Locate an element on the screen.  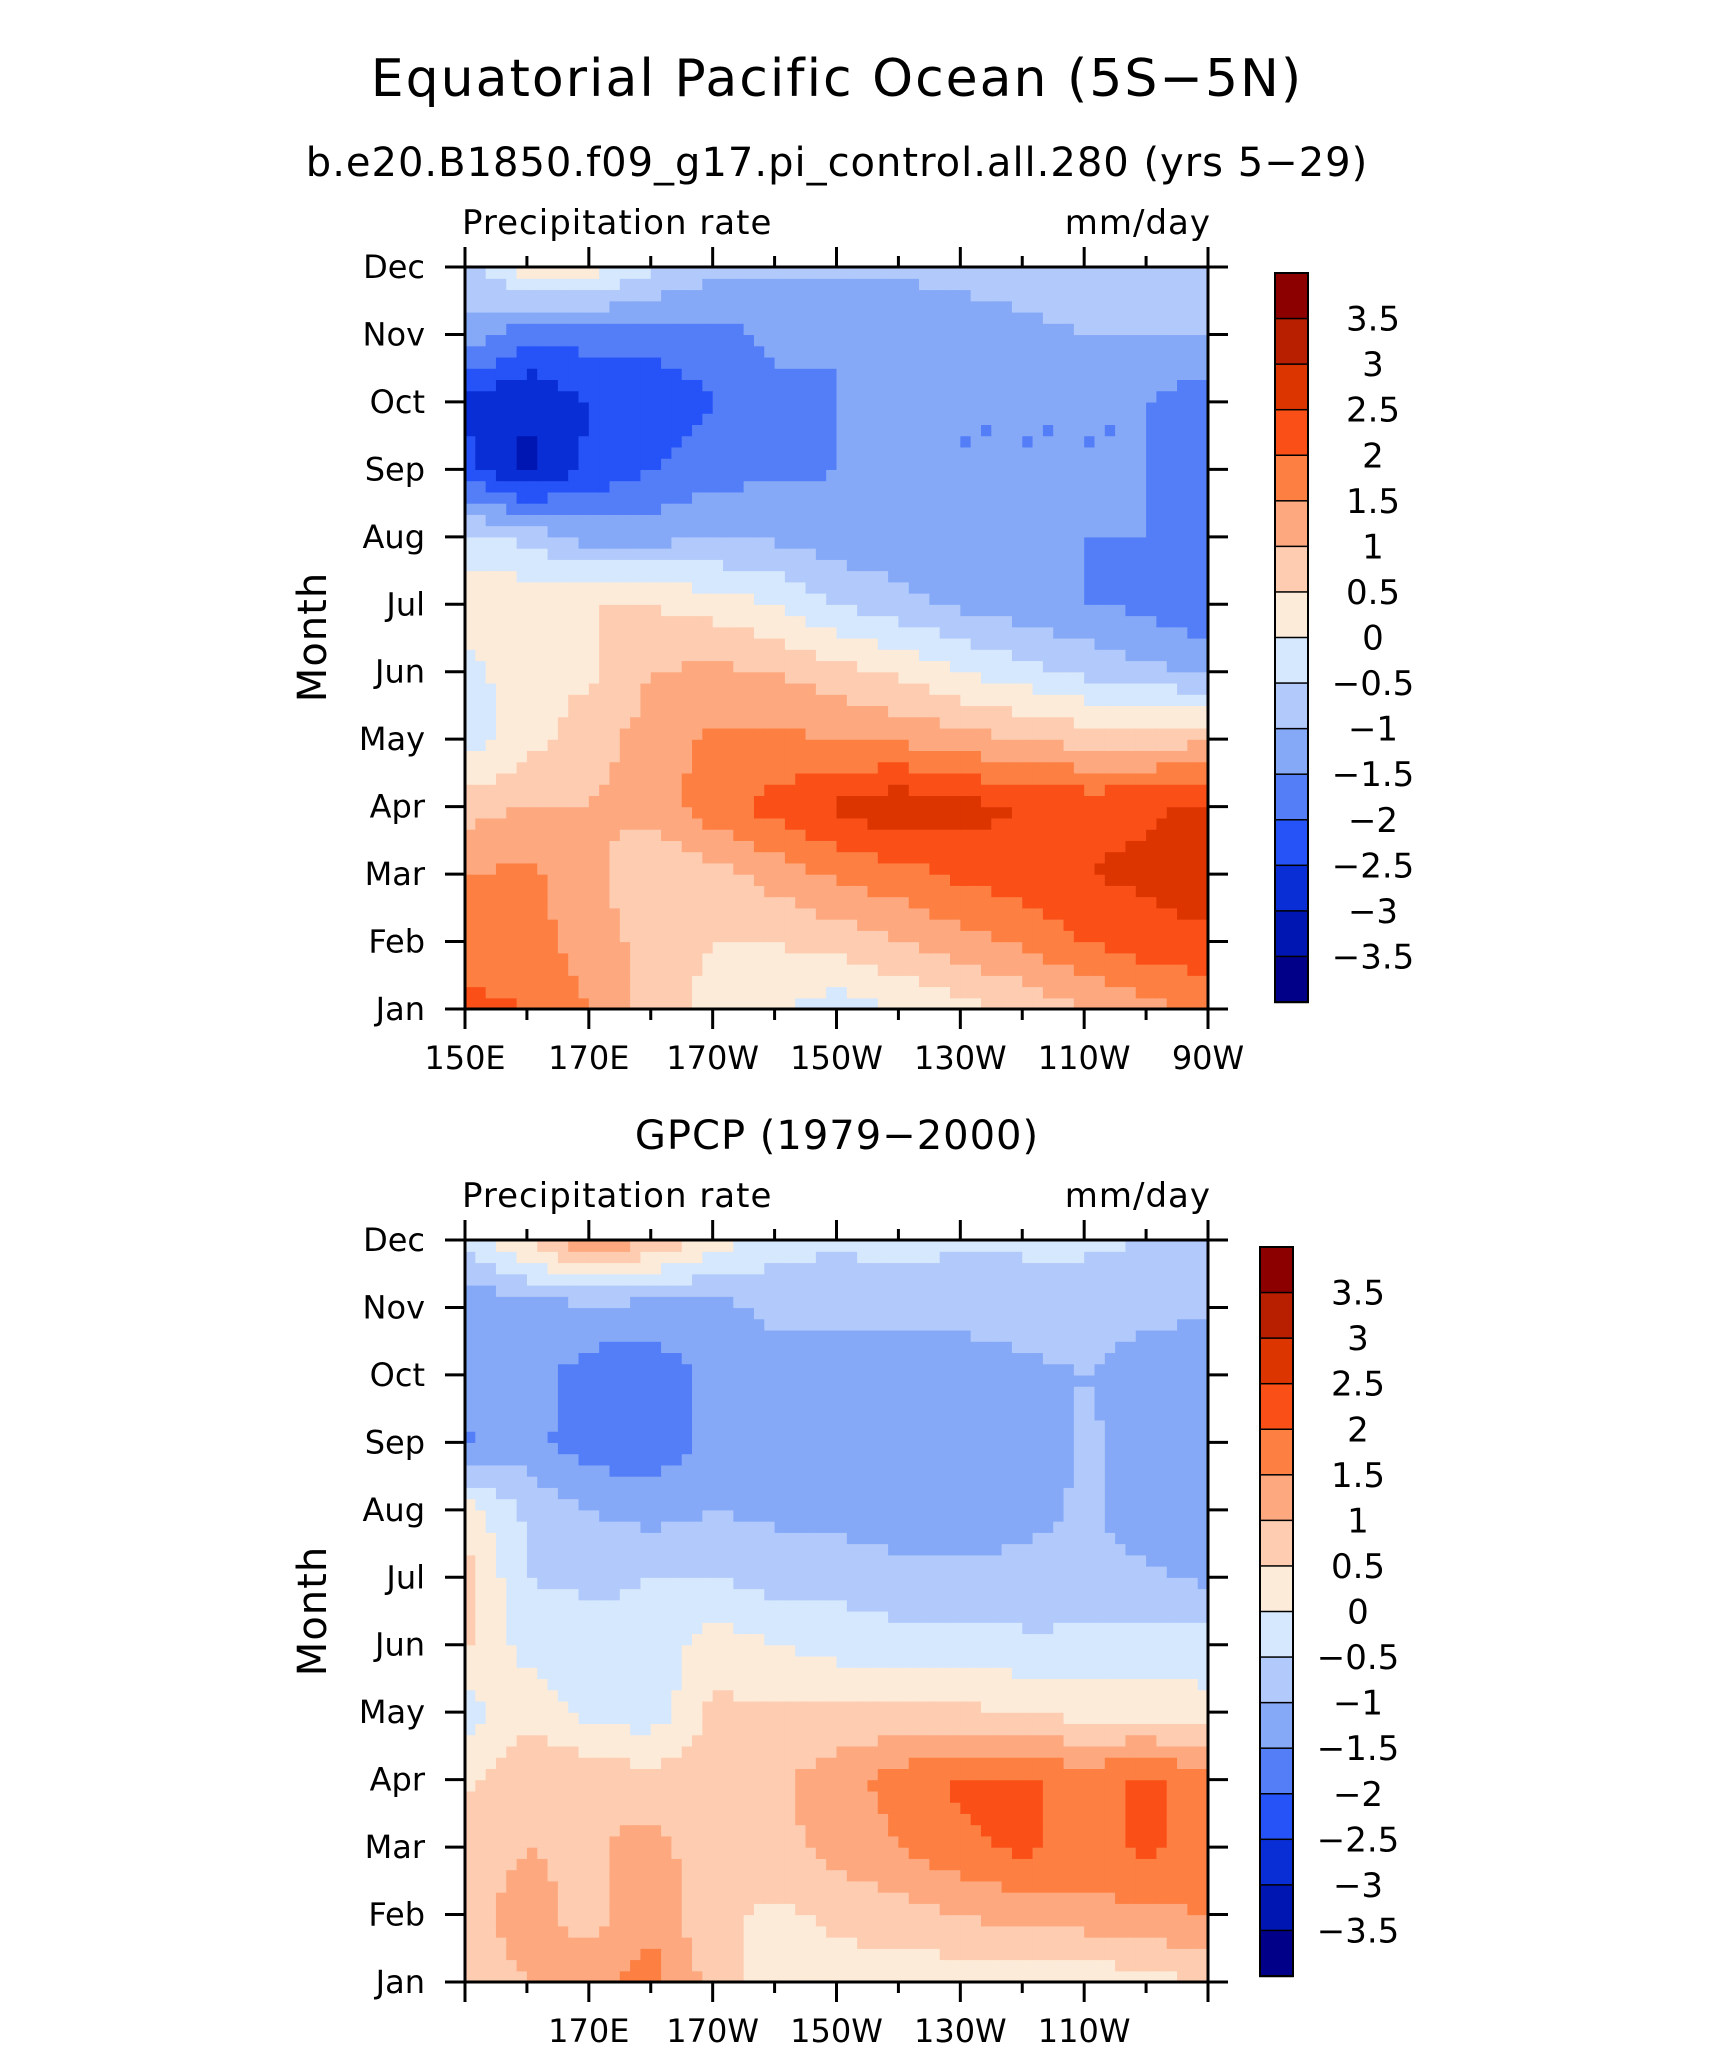
x-tick-label: 90W is located at coordinates (1208, 1058).